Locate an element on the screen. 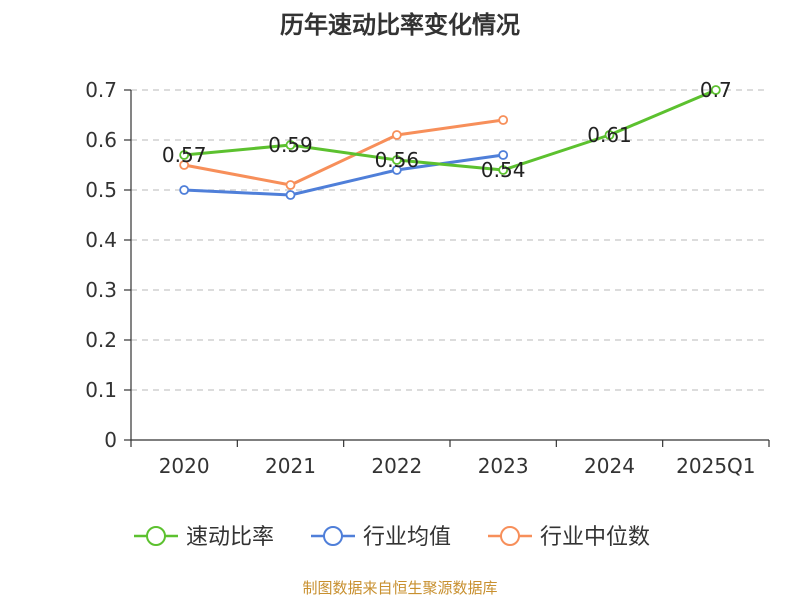 The width and height of the screenshot is (800, 600). y-tick-label: 0 is located at coordinates (110, 440).